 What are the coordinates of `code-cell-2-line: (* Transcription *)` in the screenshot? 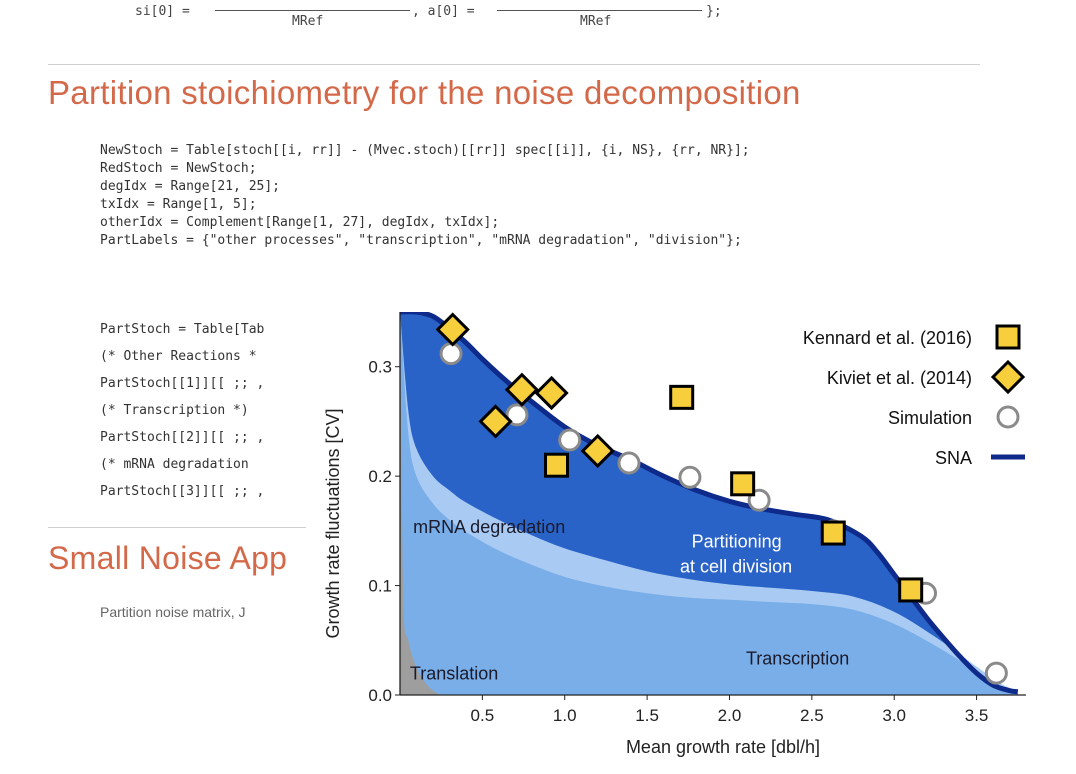 It's located at (174, 410).